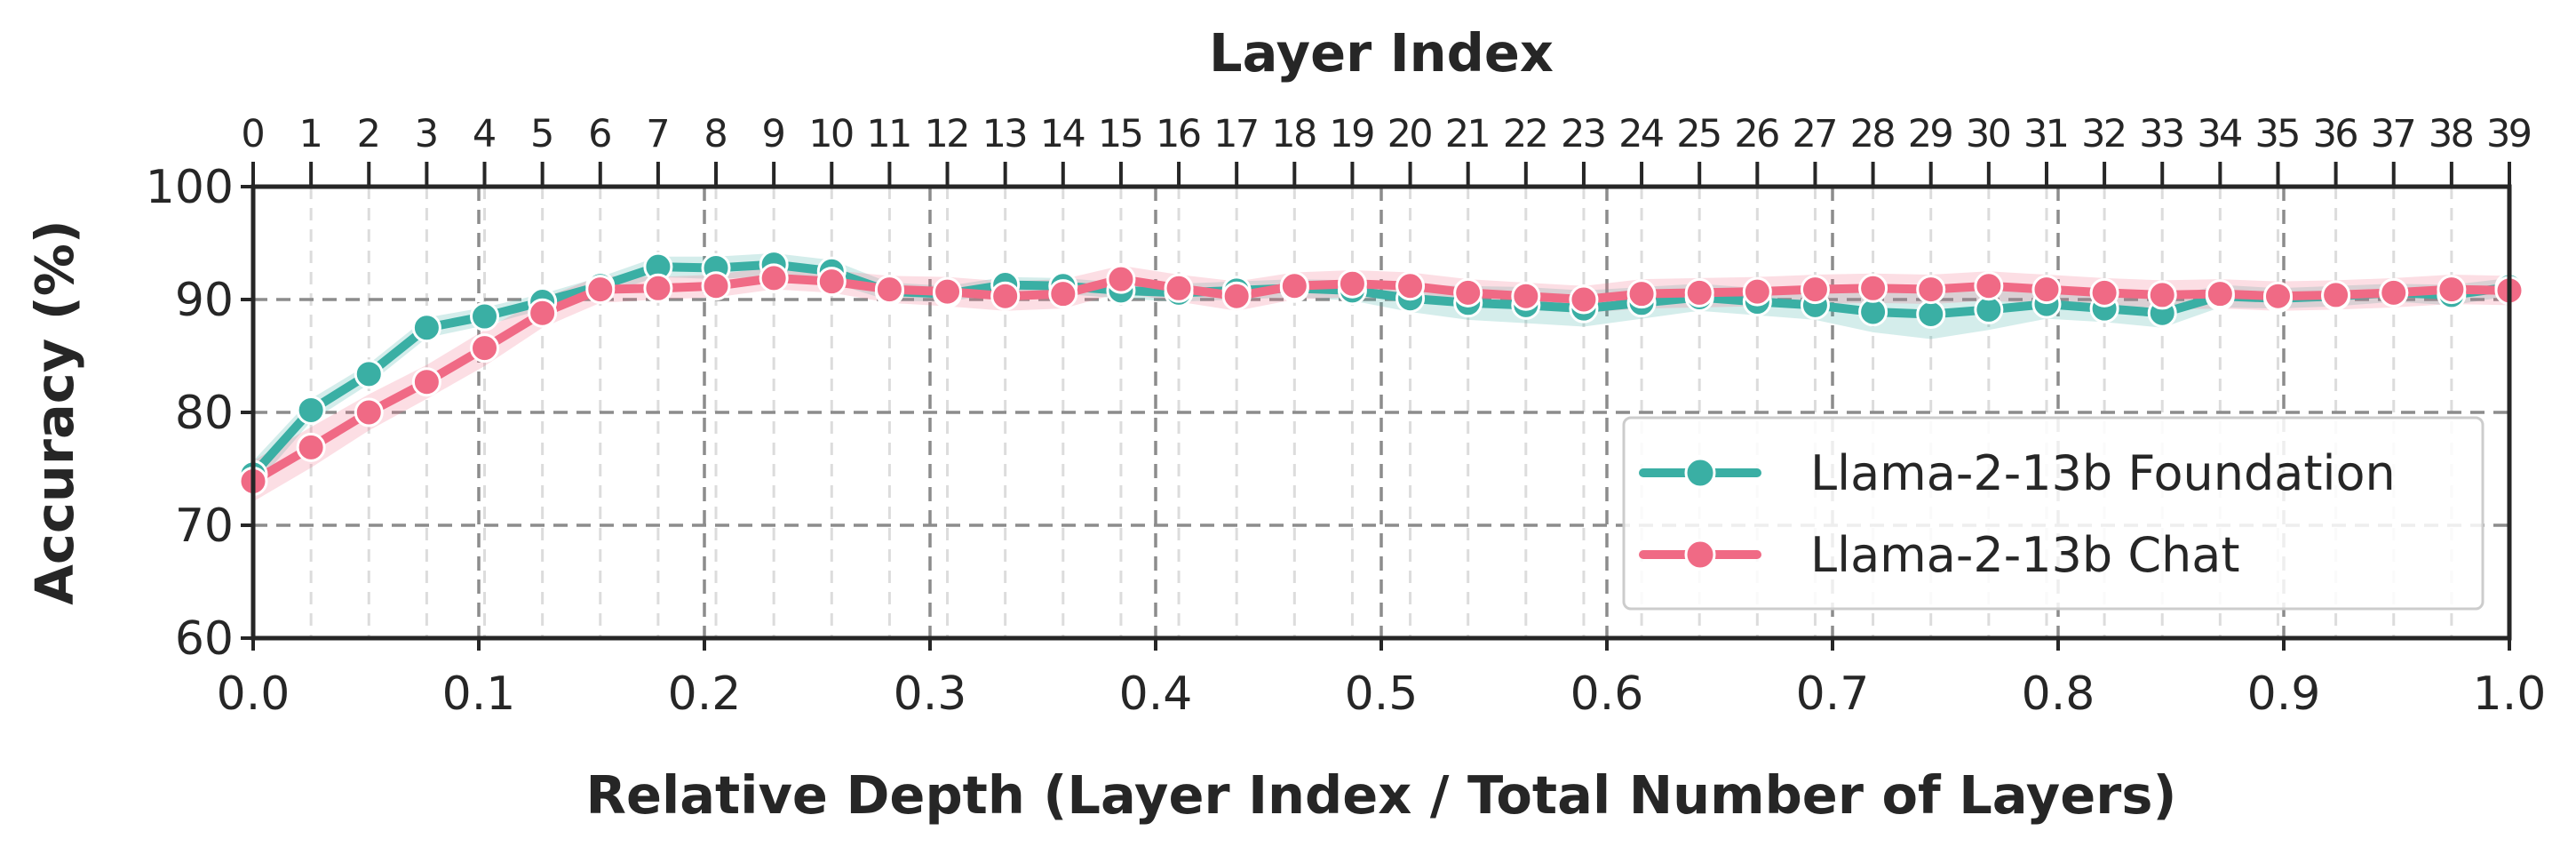  What do you see at coordinates (485, 134) in the screenshot?
I see `top-tick-label: 4` at bounding box center [485, 134].